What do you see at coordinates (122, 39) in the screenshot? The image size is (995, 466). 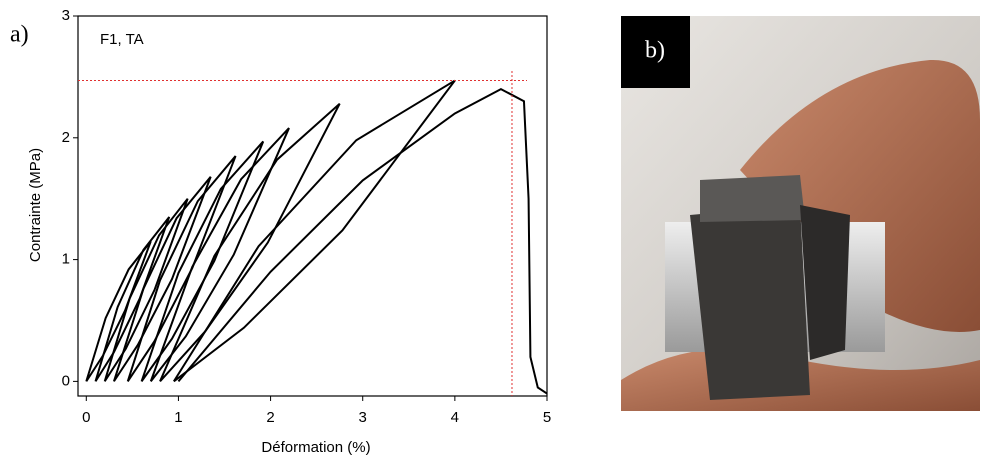 I see `annotation: F1, TA` at bounding box center [122, 39].